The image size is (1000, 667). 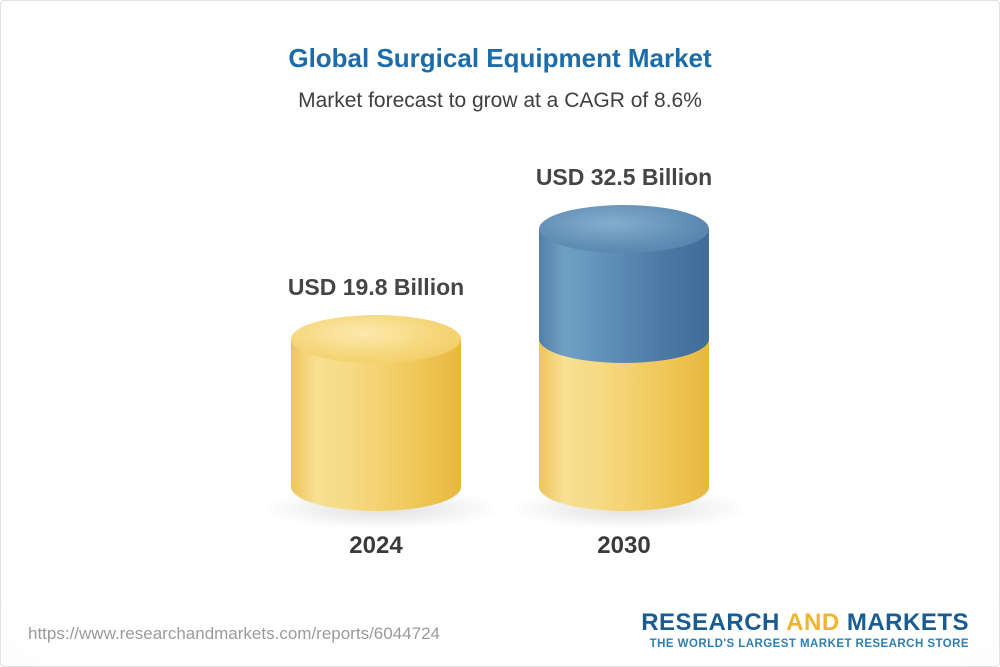 What do you see at coordinates (710, 622) in the screenshot?
I see `logo-word-research: RESEARCH` at bounding box center [710, 622].